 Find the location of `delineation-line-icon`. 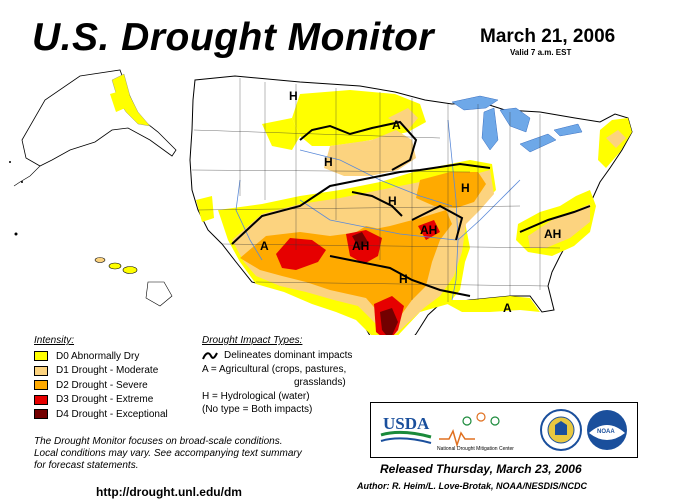

delineation-line-icon is located at coordinates (210, 356).